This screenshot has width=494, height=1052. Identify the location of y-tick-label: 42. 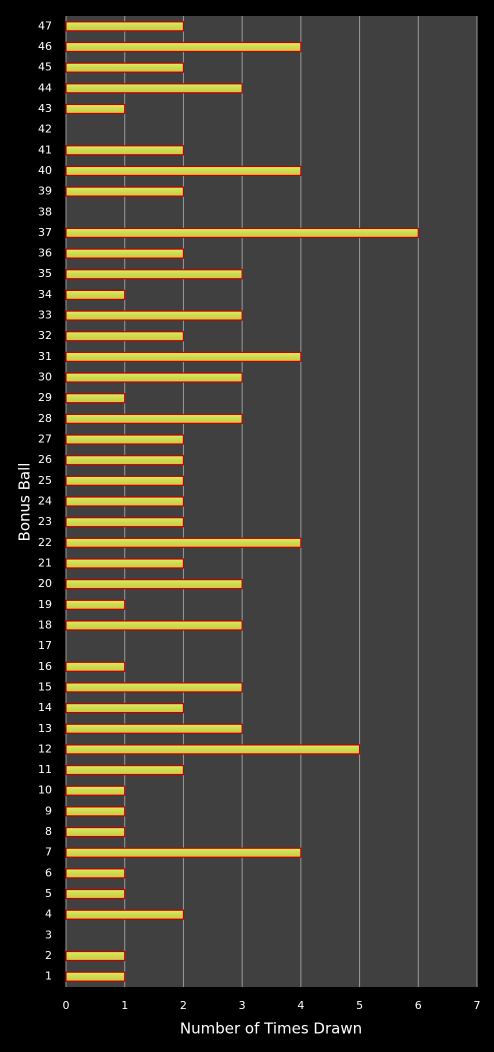
(45, 129).